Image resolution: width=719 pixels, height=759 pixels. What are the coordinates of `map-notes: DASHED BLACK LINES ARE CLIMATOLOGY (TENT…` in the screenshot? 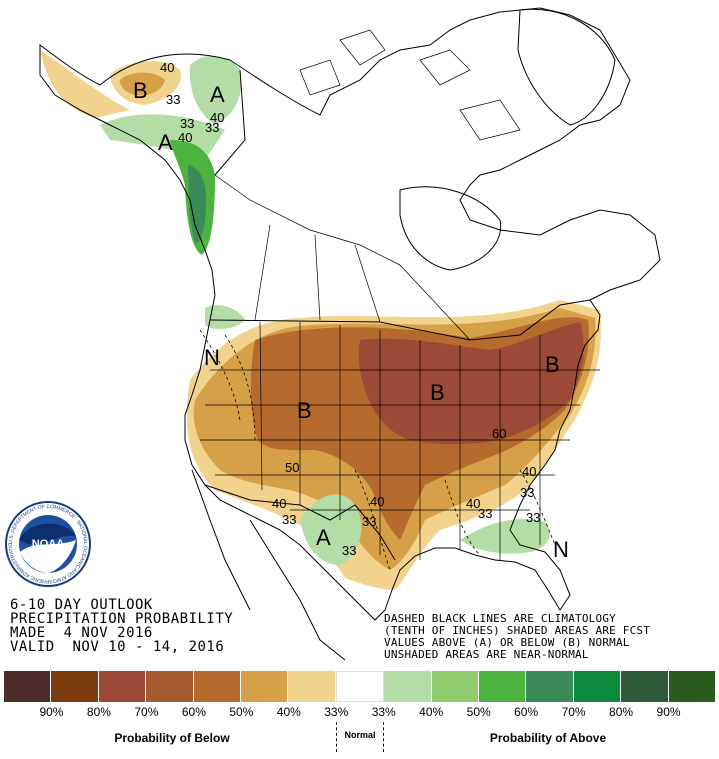 It's located at (517, 637).